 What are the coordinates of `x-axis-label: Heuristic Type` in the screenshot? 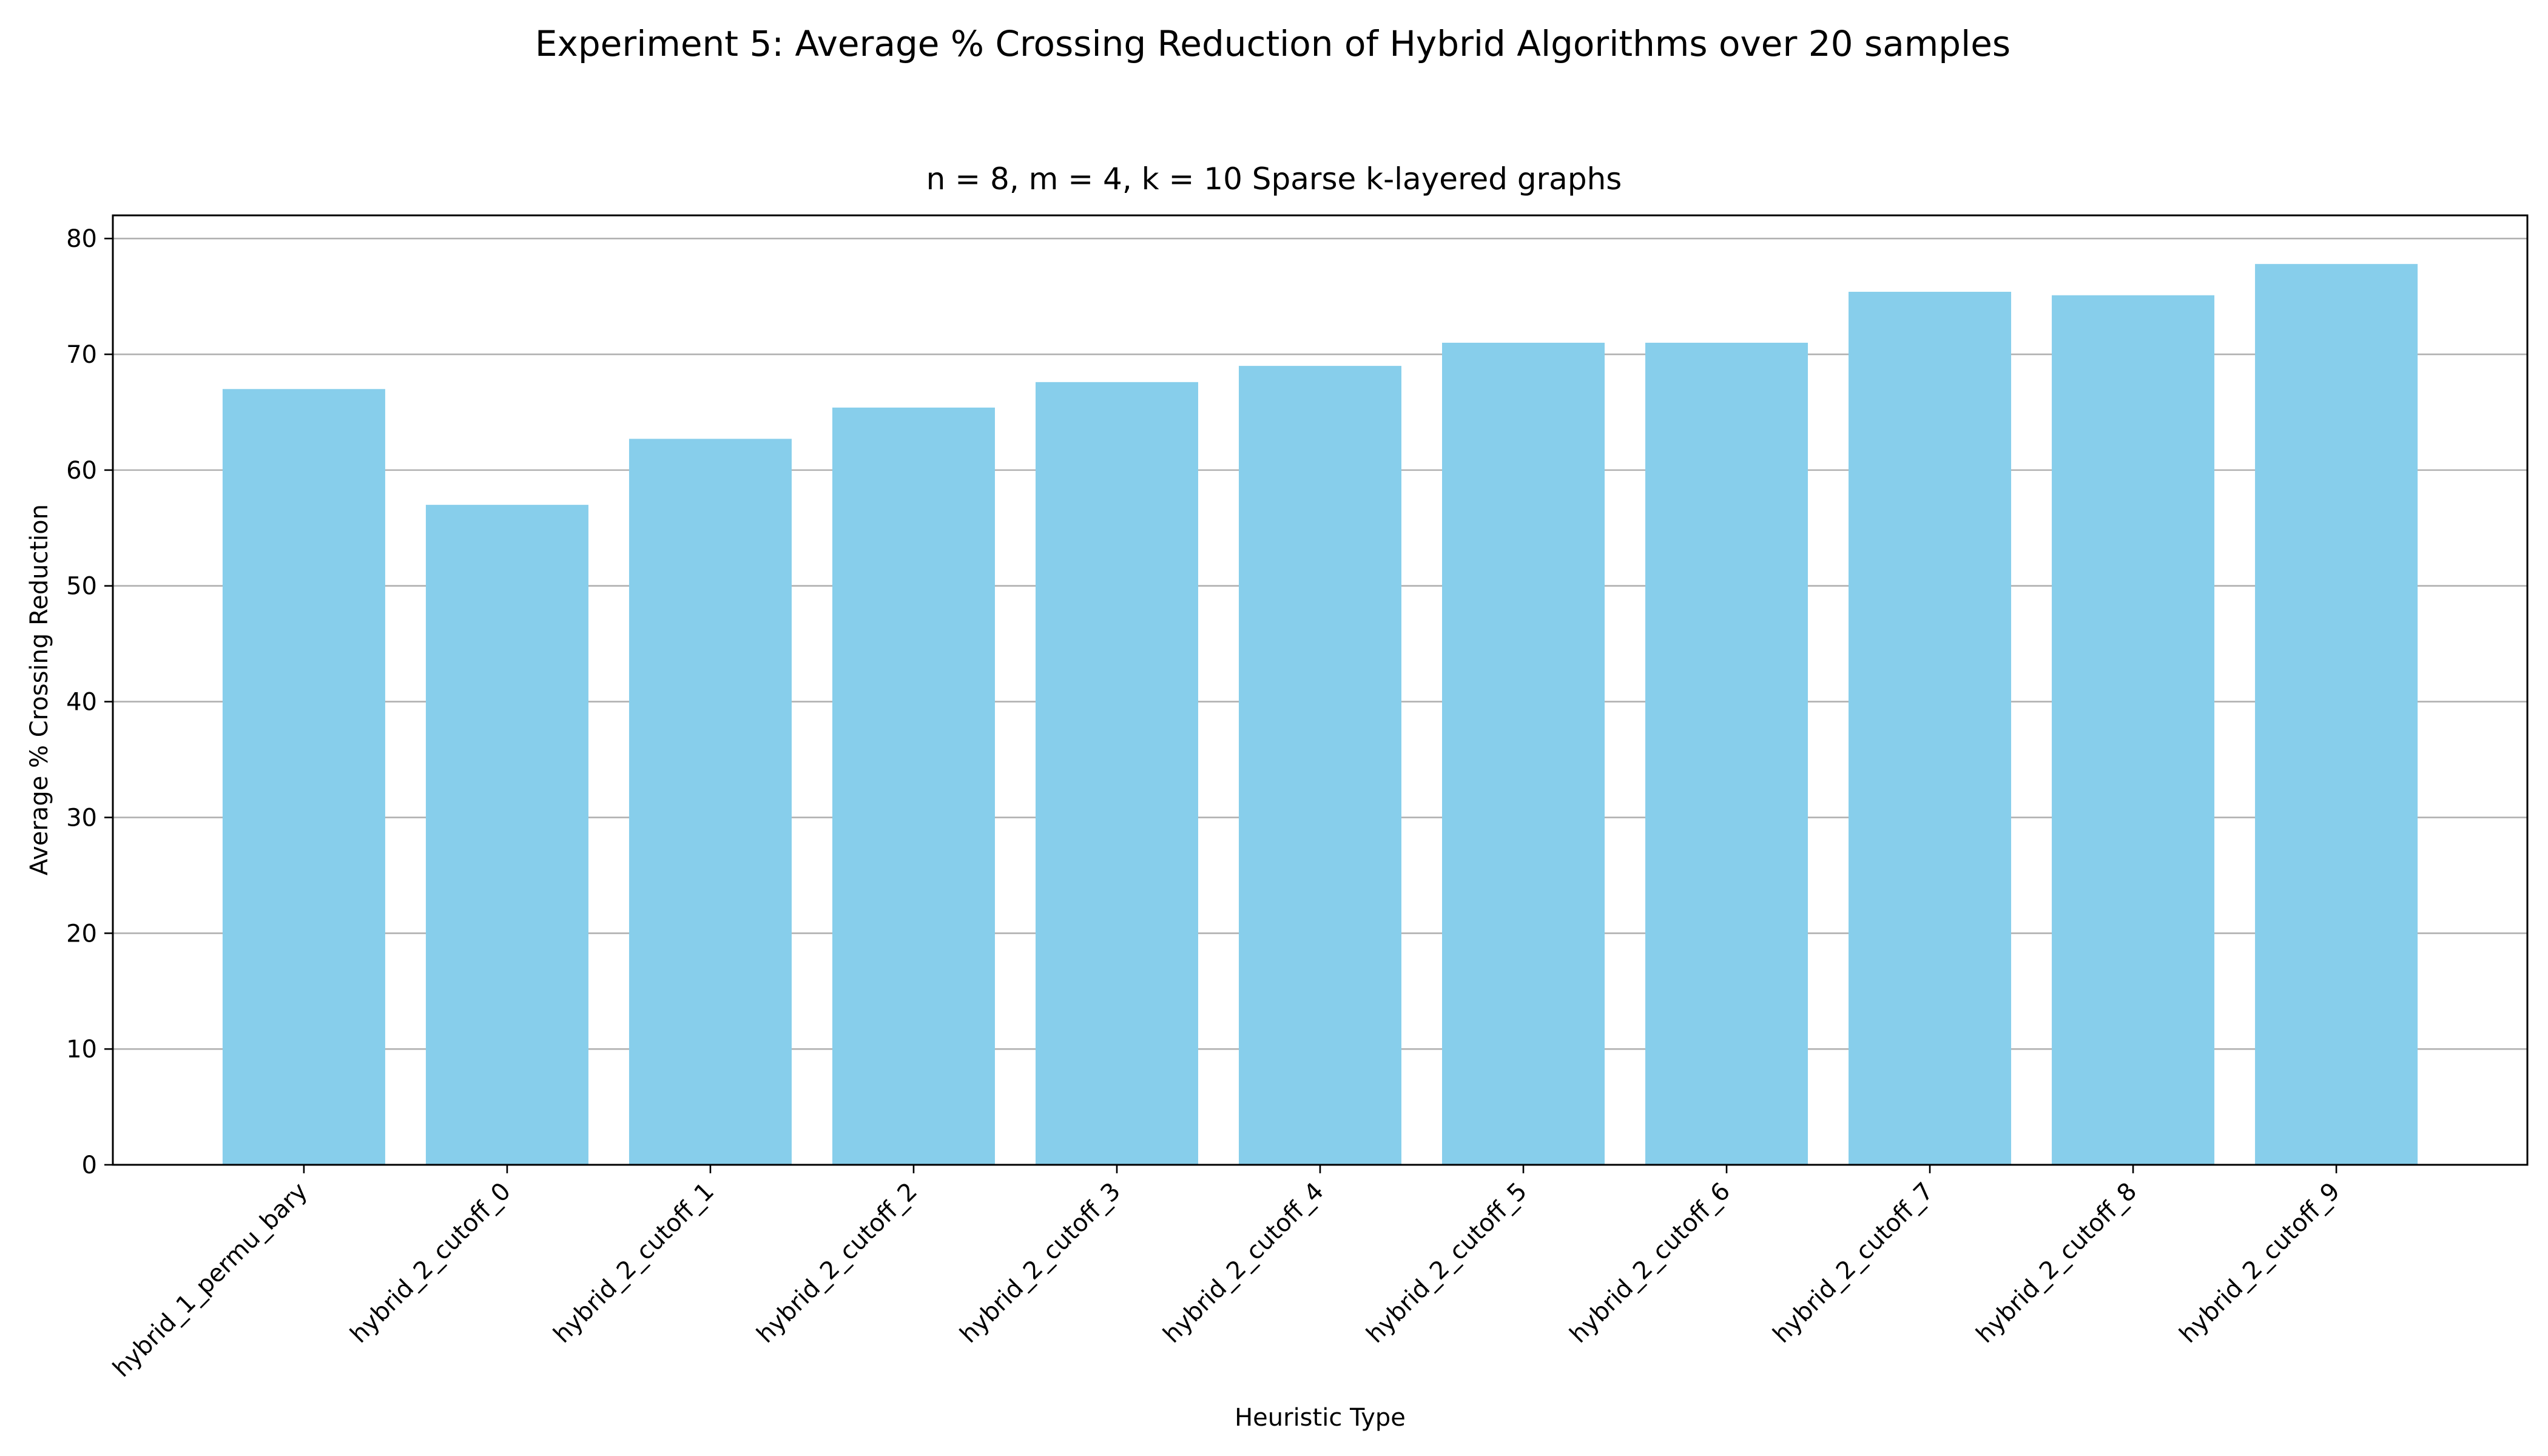 It's located at (1321, 1418).